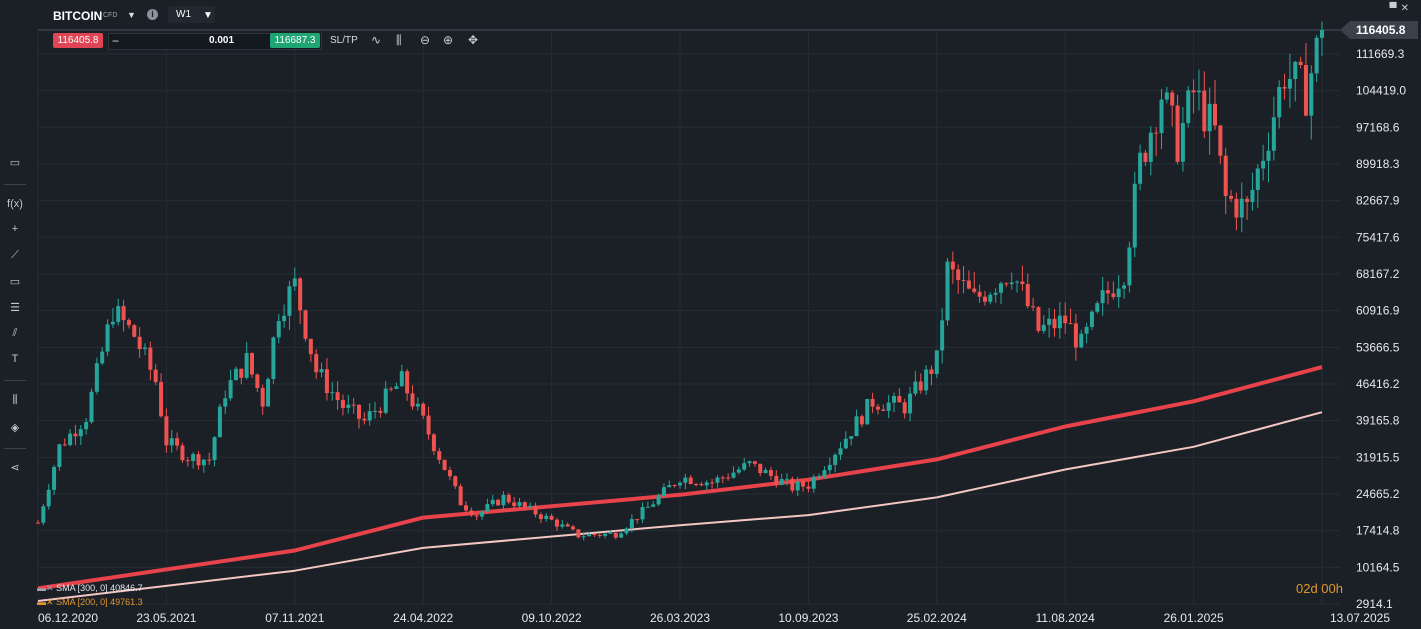 The height and width of the screenshot is (629, 1421). I want to click on y-tick-label: 82667.9, so click(1378, 201).